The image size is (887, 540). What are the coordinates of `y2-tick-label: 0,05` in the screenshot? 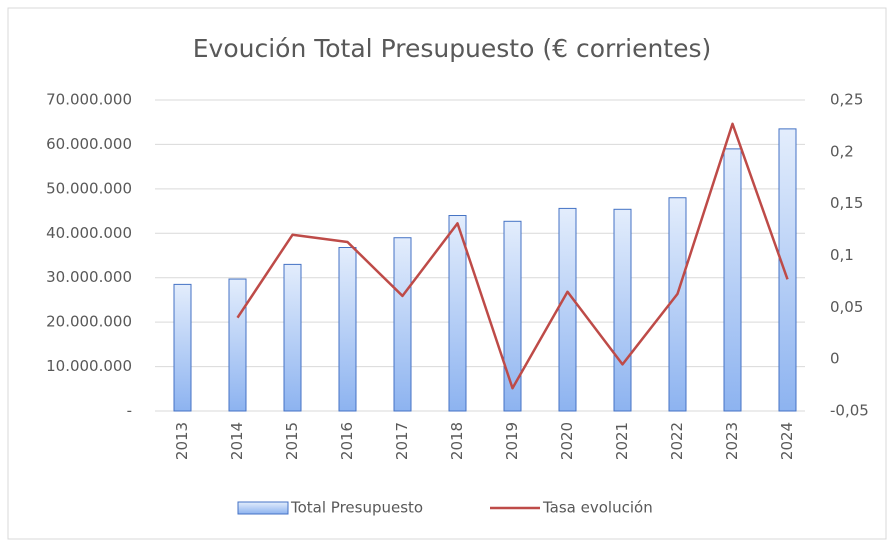 It's located at (846, 307).